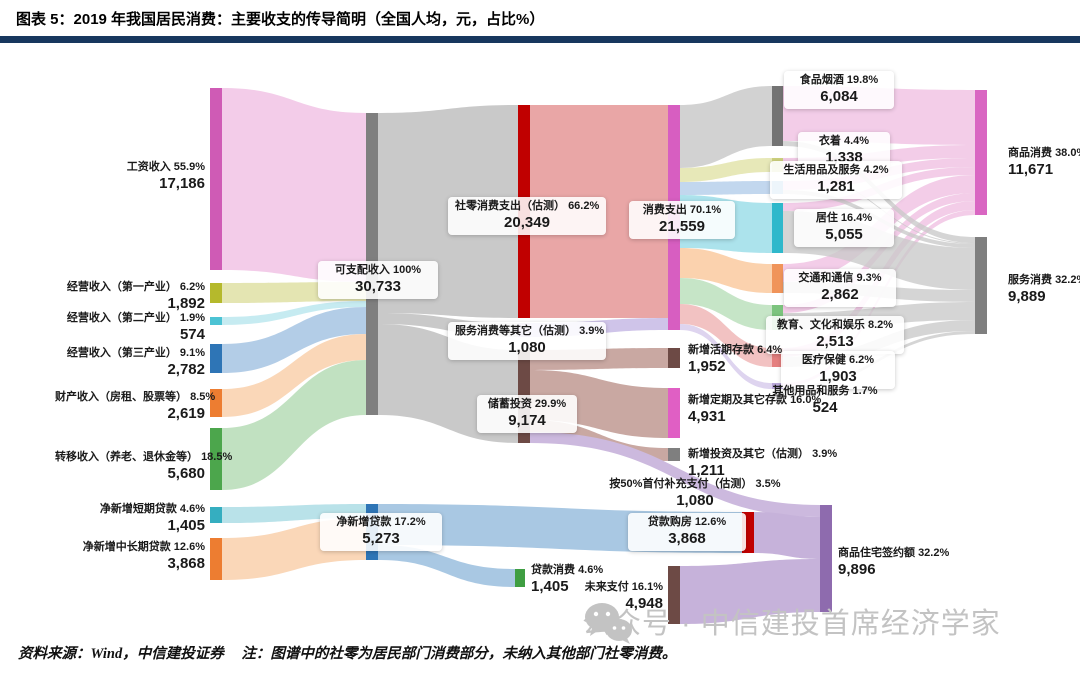 Image resolution: width=1080 pixels, height=674 pixels. I want to click on node-label-wage-income: 工资收入 55.9% 17,186, so click(165, 177).